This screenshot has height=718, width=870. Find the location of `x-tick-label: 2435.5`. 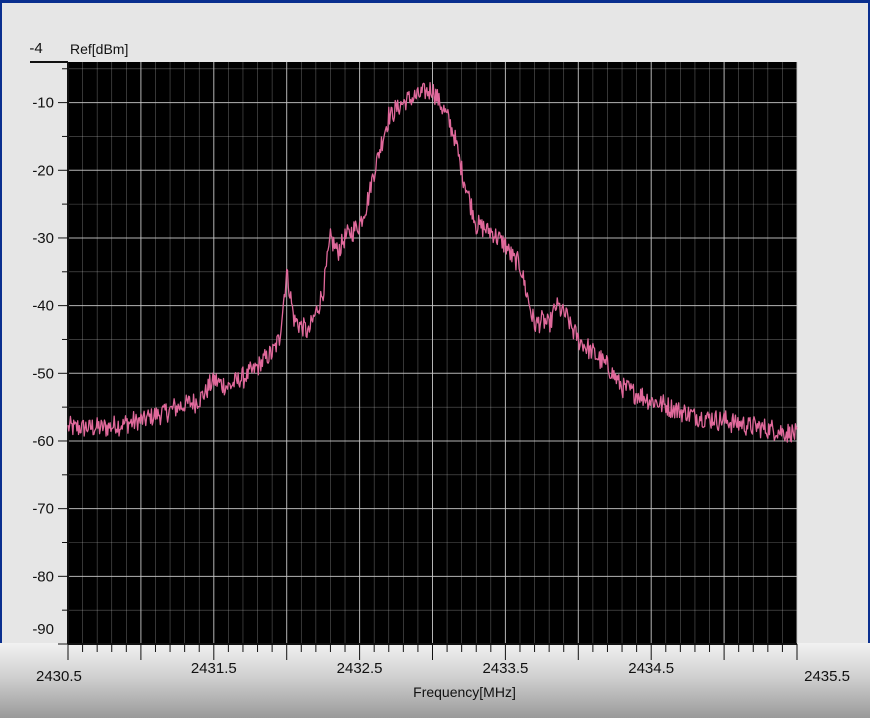

x-tick-label: 2435.5 is located at coordinates (827, 676).